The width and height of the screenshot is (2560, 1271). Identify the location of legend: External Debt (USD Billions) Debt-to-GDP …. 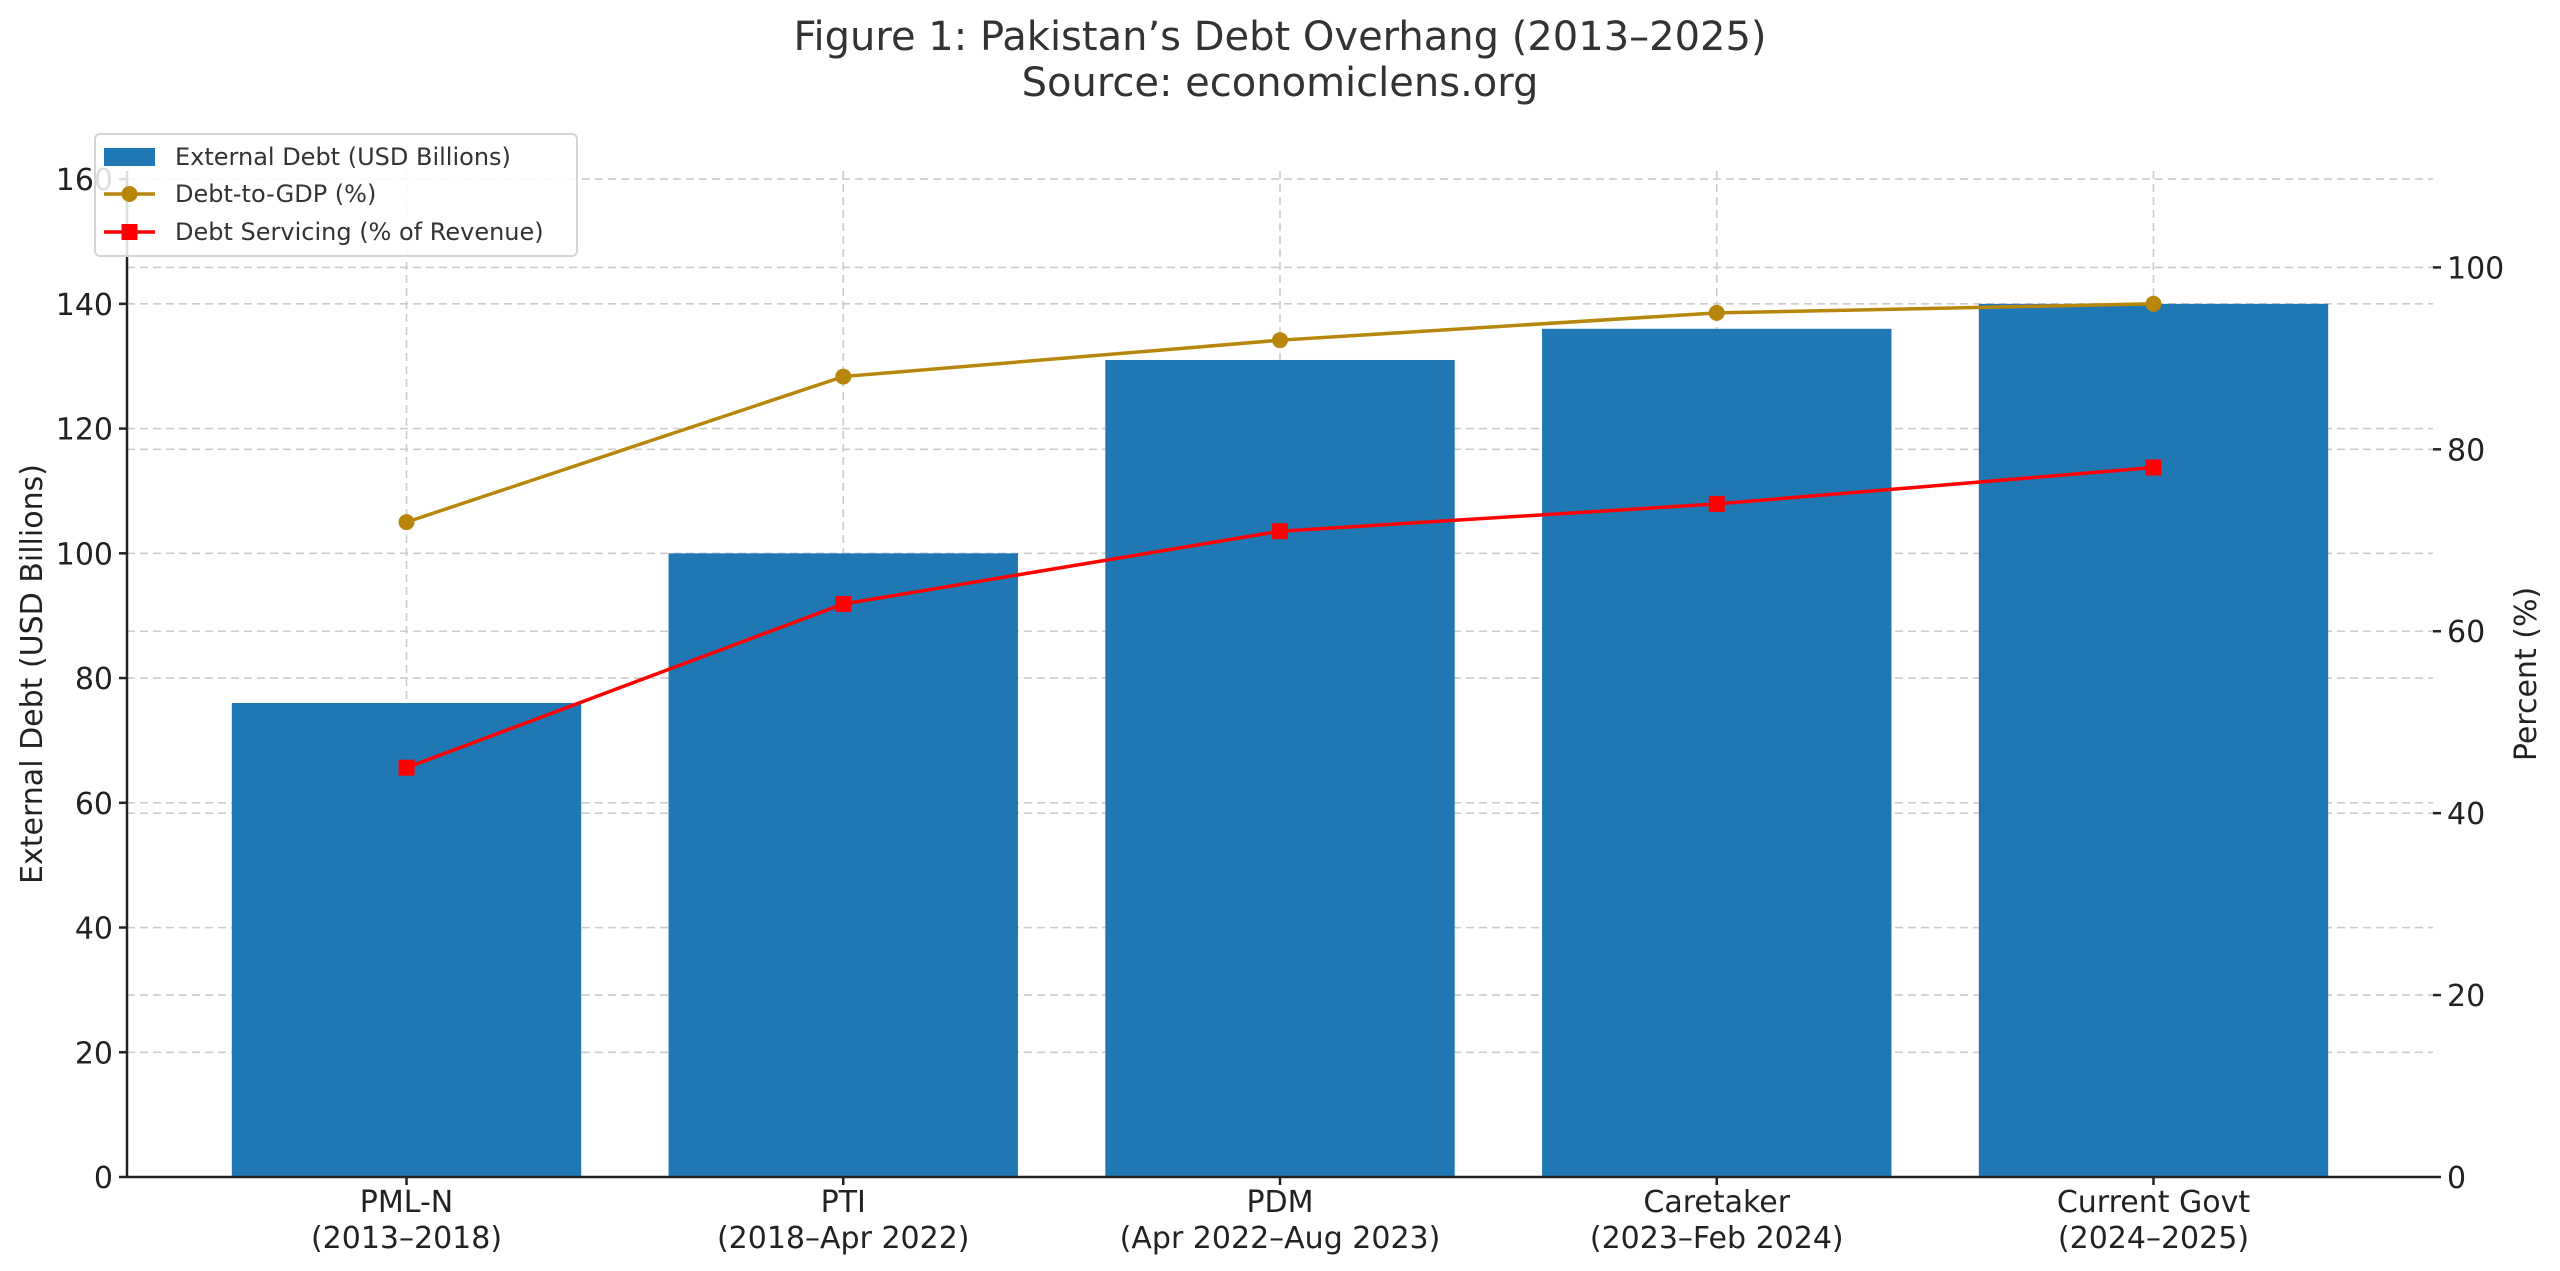
(336, 195).